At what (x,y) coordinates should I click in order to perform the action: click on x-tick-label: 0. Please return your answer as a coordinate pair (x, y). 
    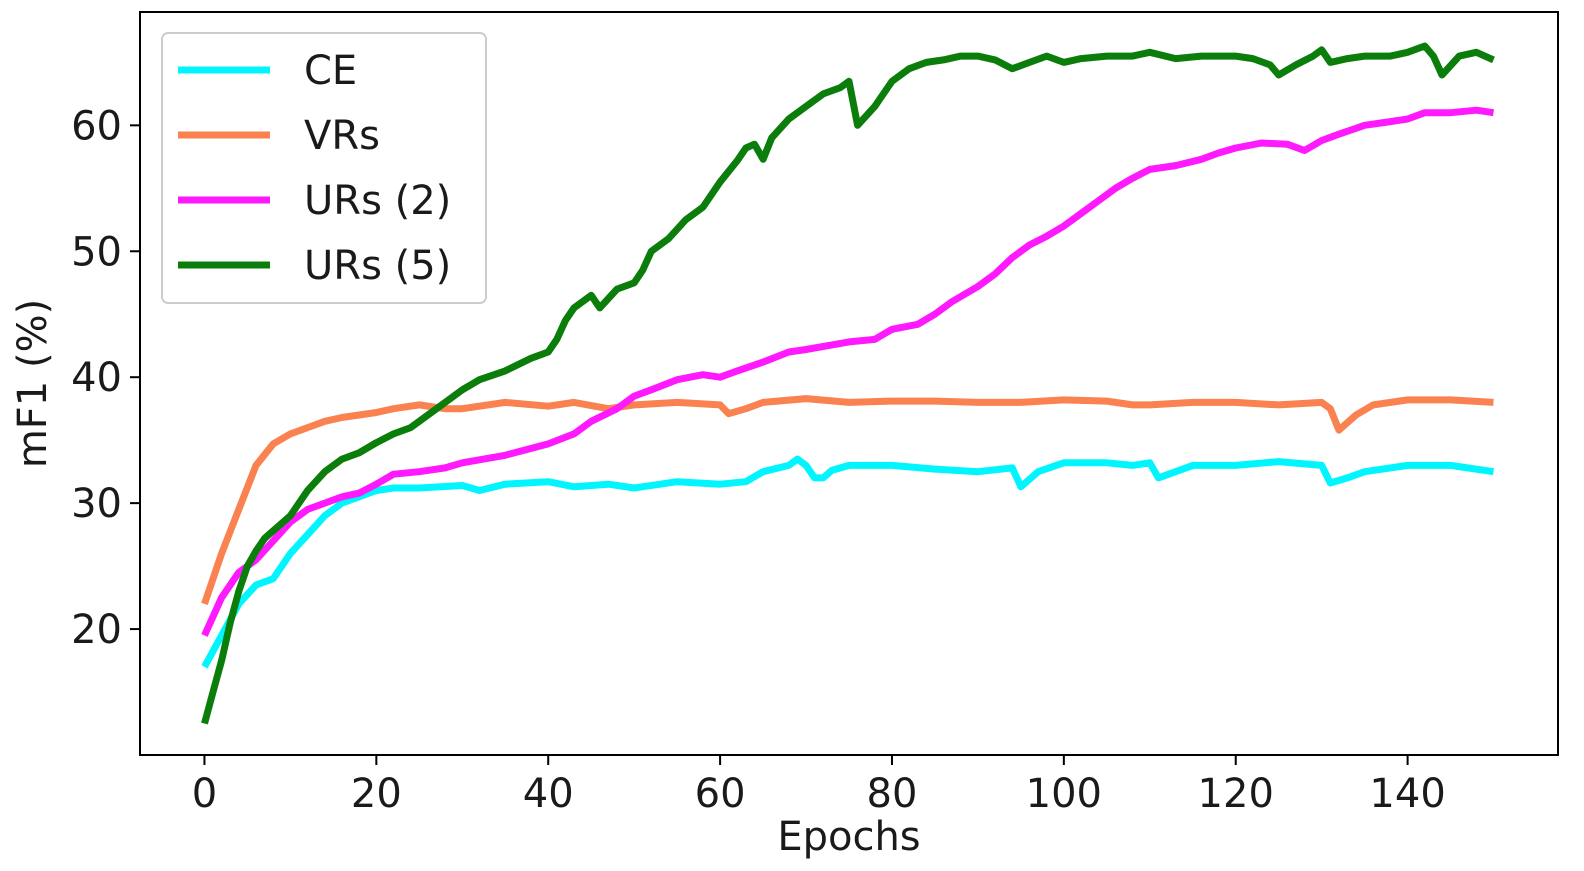
    Looking at the image, I should click on (204, 794).